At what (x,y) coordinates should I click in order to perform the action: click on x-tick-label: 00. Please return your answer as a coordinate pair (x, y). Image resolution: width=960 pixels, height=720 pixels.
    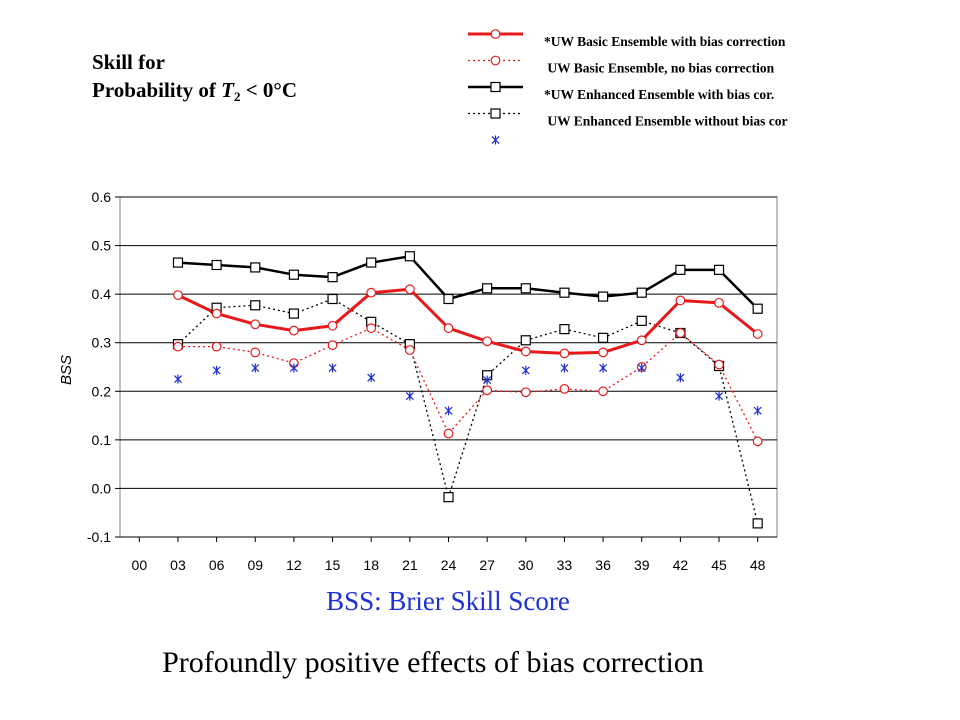
    Looking at the image, I should click on (140, 565).